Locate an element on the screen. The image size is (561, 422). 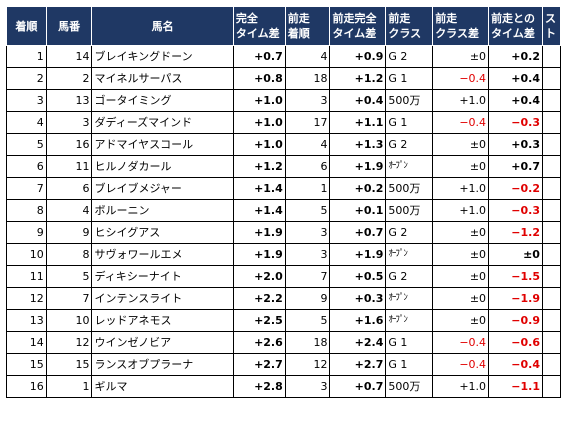
prev-time-diff-cell: +0.7 is located at coordinates (358, 386).